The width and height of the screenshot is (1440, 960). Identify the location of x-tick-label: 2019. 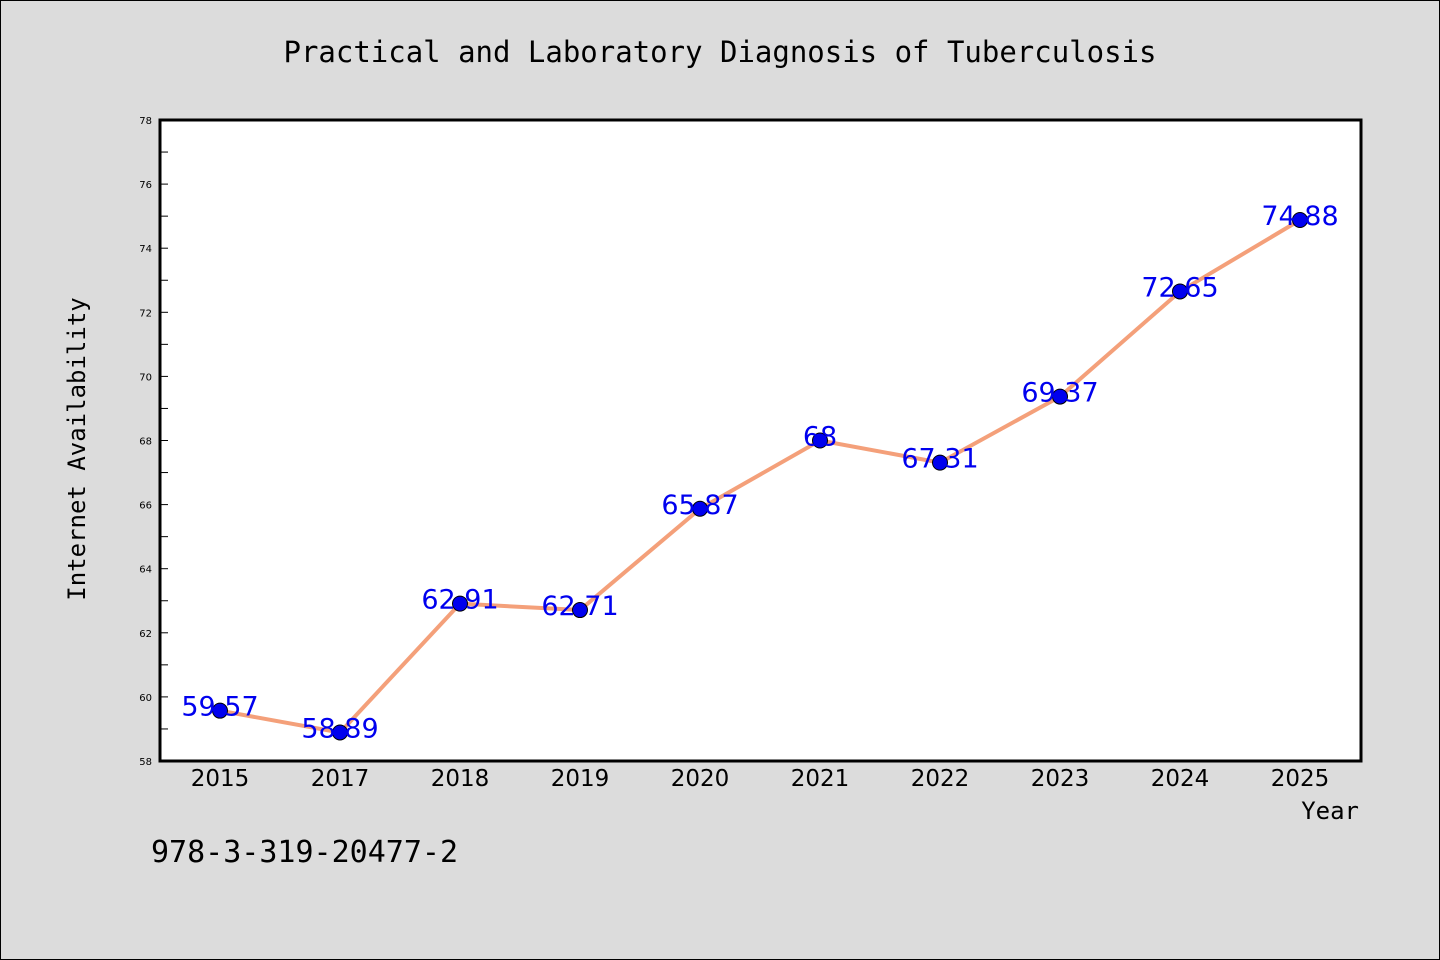
(580, 779).